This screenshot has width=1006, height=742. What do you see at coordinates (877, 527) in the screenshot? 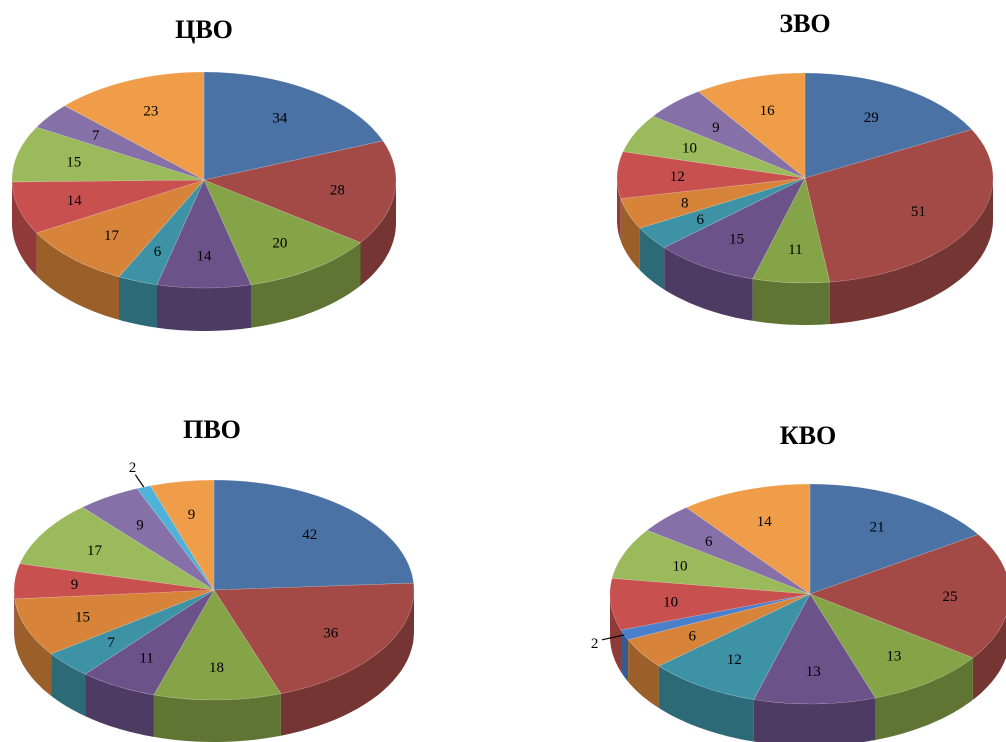
I see `data-label-kvo: 21` at bounding box center [877, 527].